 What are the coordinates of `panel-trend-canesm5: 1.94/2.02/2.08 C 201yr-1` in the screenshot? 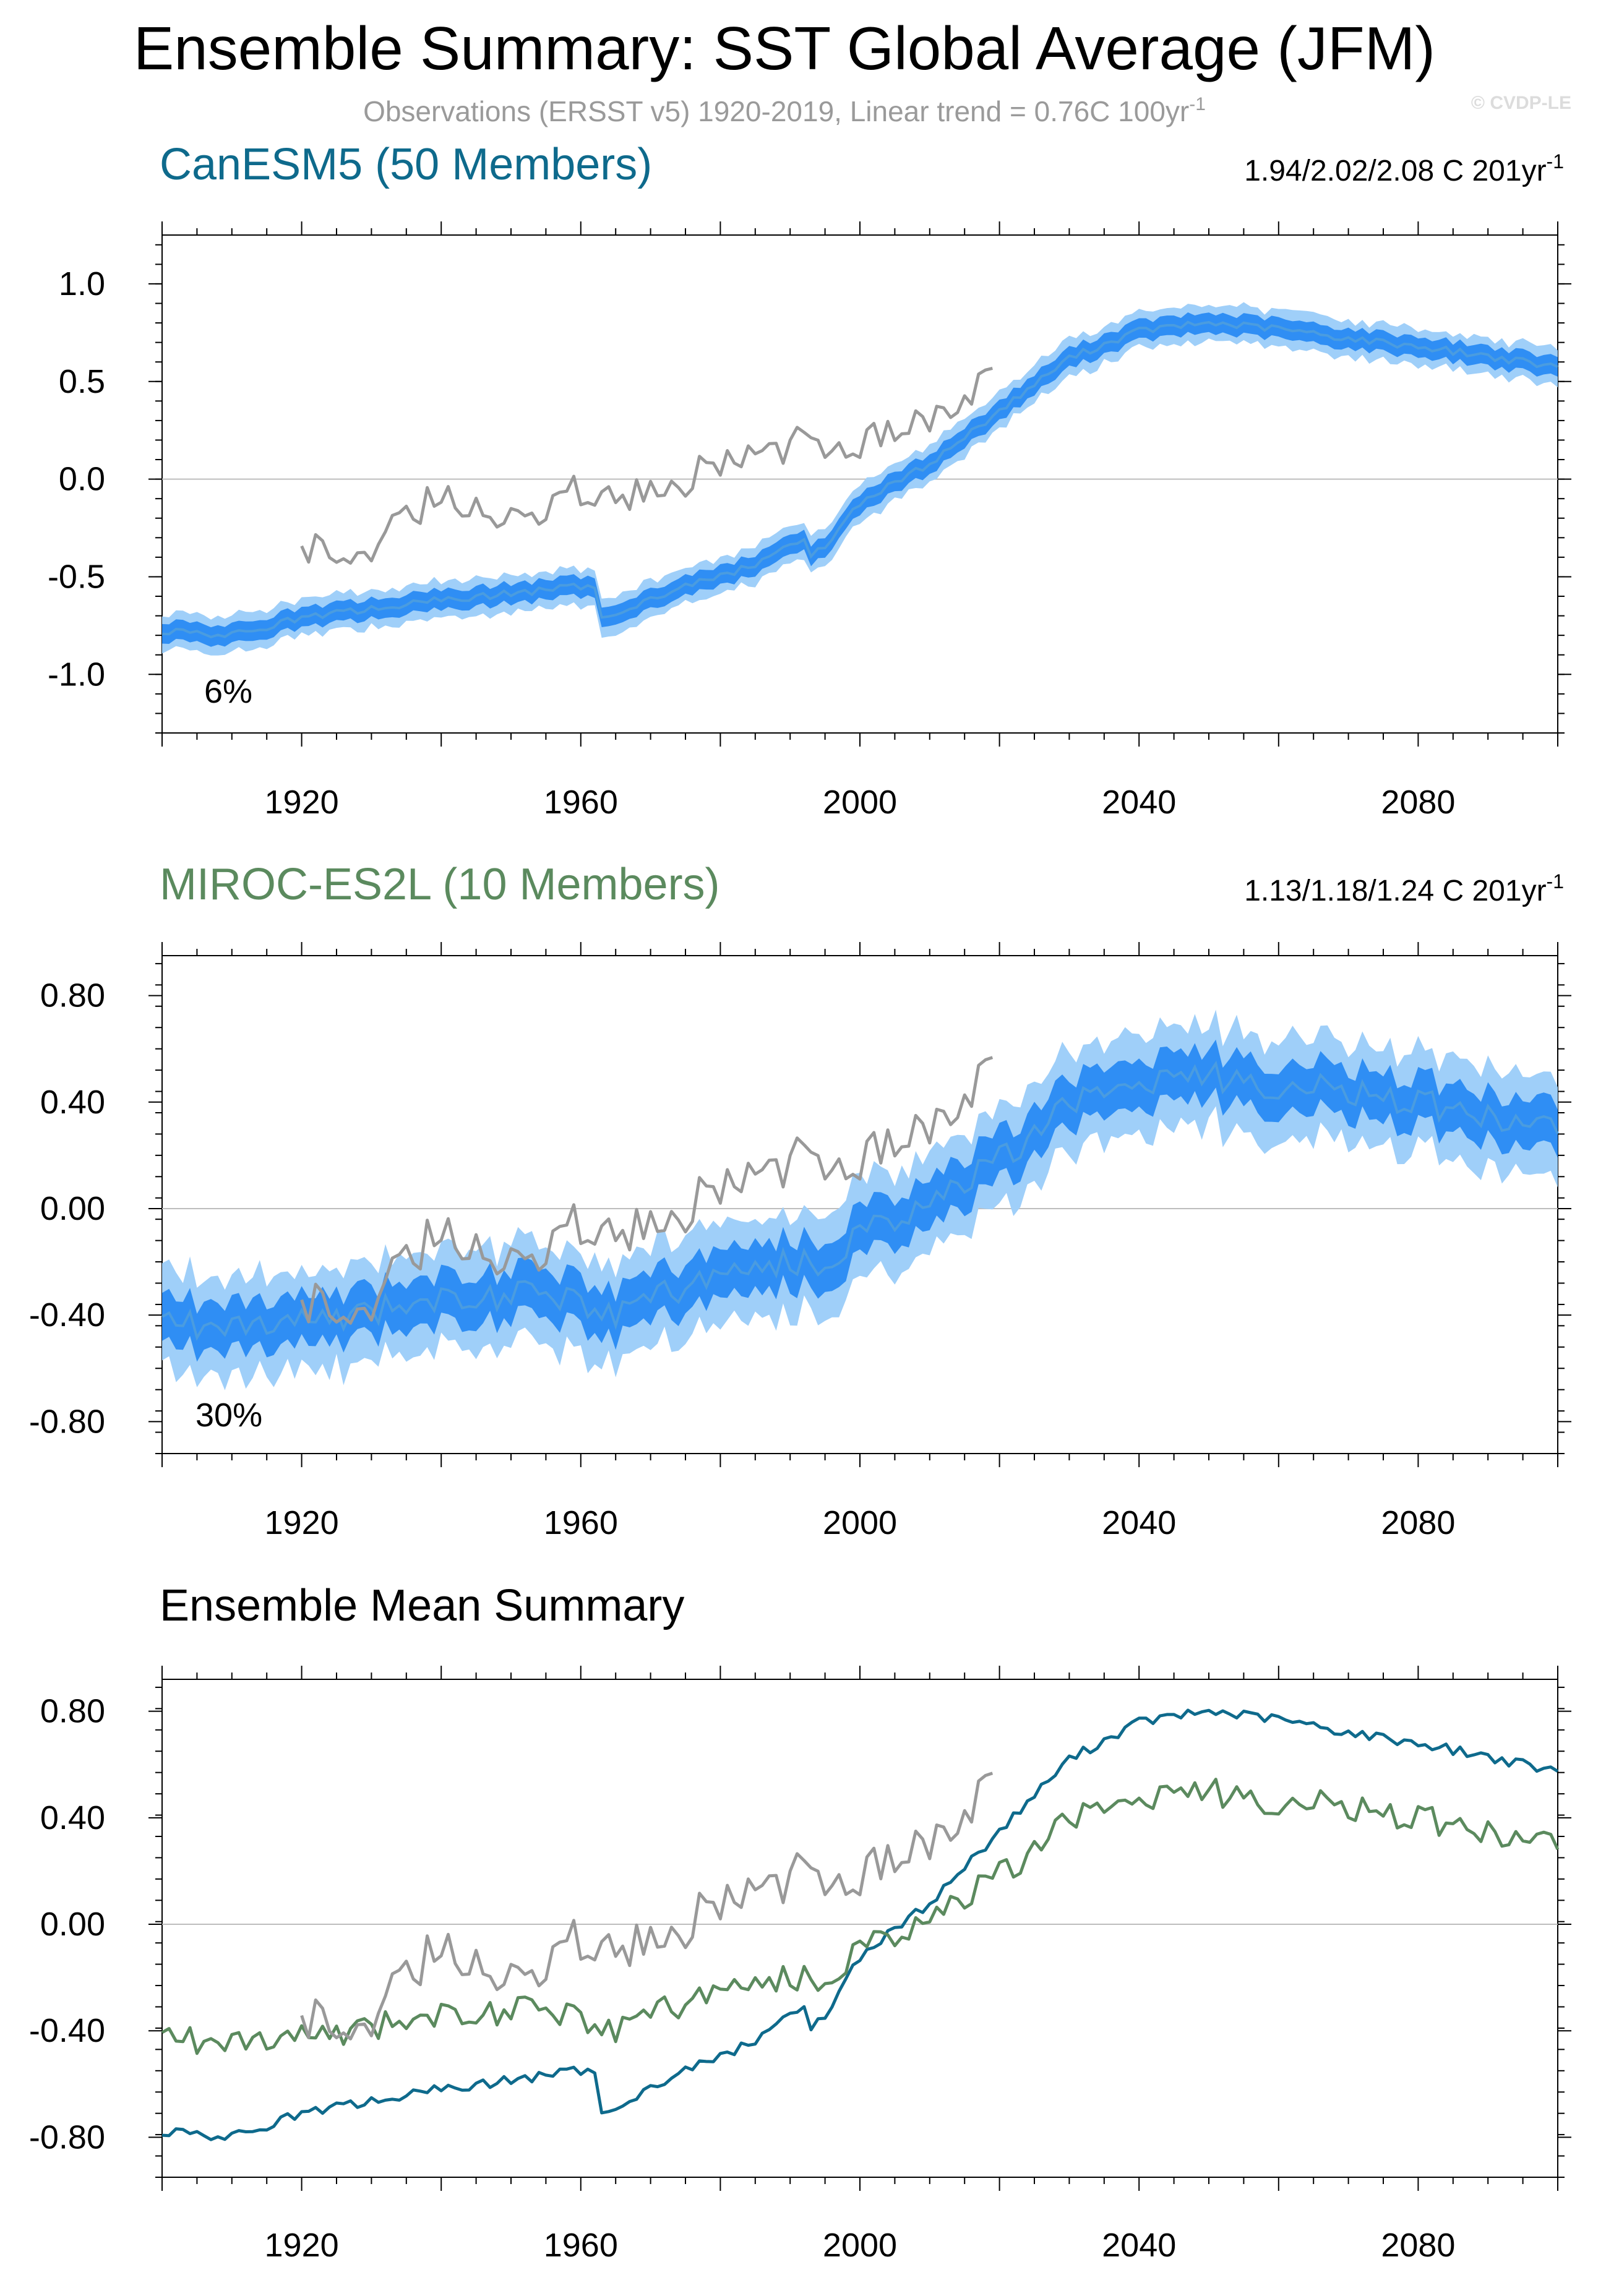 It's located at (1404, 168).